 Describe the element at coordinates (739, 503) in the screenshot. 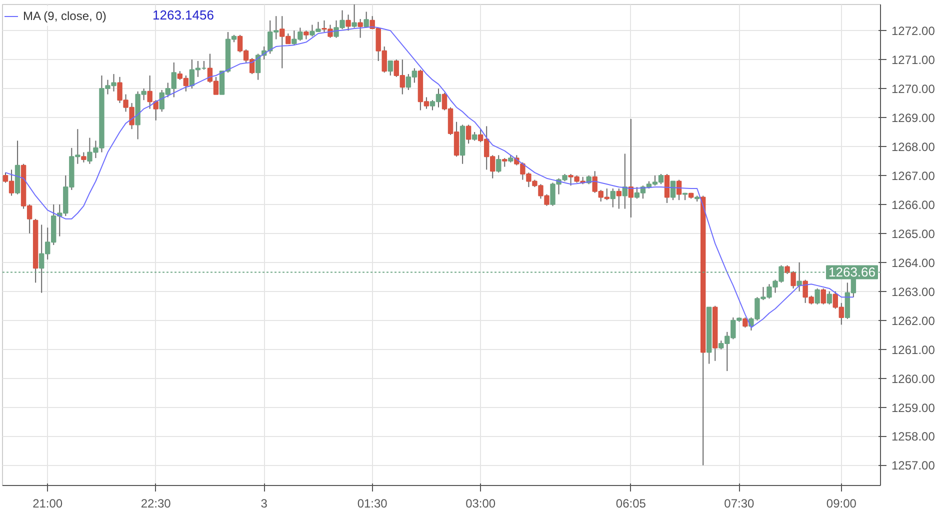

I see `x-tick-label: 07:30` at that location.